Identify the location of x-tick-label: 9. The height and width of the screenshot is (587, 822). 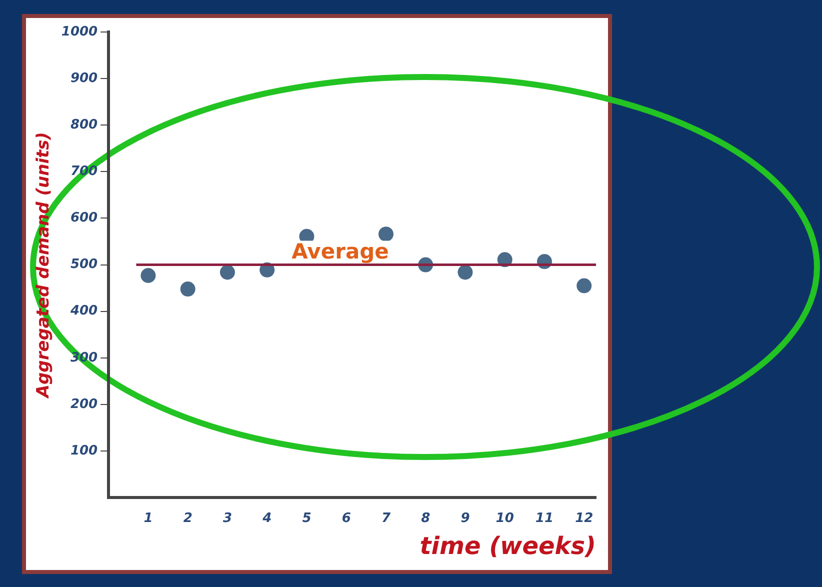
(465, 518).